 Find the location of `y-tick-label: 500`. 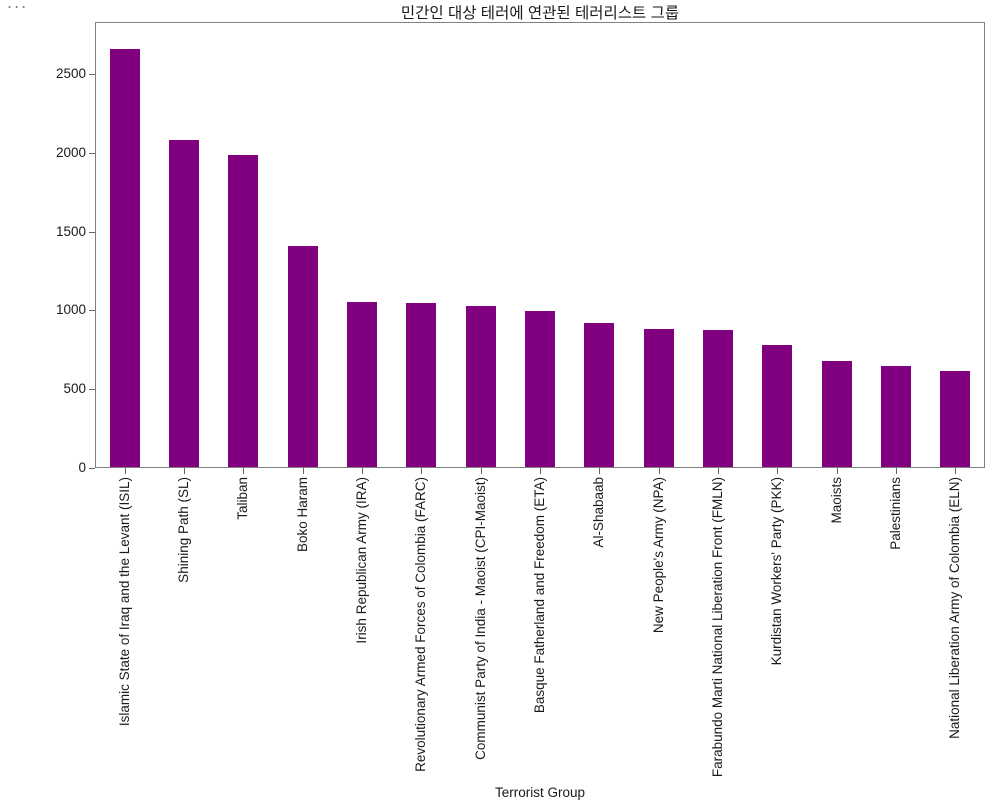

y-tick-label: 500 is located at coordinates (74, 389).